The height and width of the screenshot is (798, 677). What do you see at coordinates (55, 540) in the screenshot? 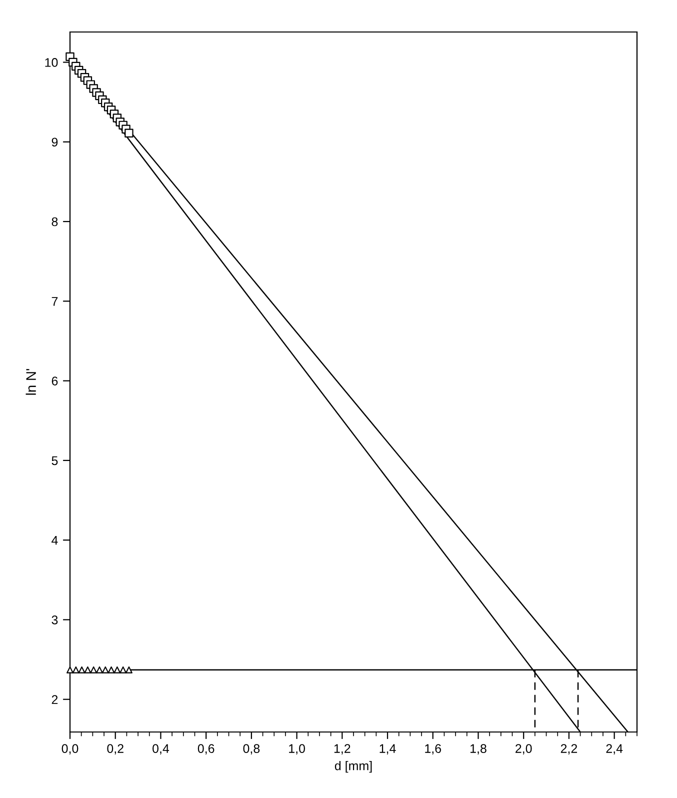
I see `y-tick-label: 4` at bounding box center [55, 540].